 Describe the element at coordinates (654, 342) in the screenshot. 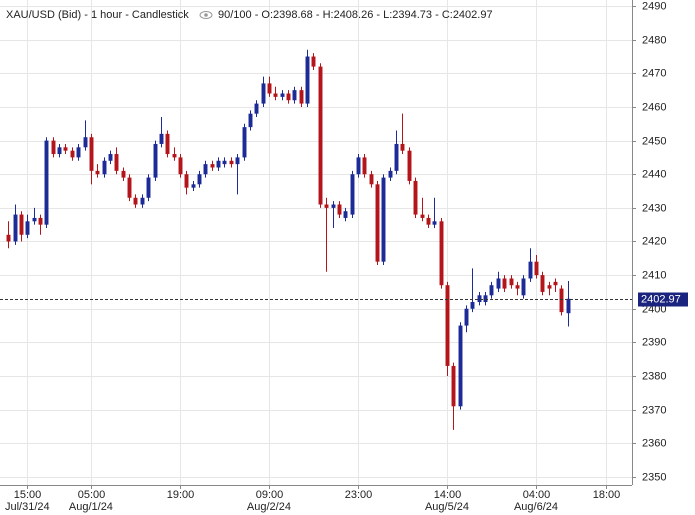

I see `y-tick-label: 2390` at that location.